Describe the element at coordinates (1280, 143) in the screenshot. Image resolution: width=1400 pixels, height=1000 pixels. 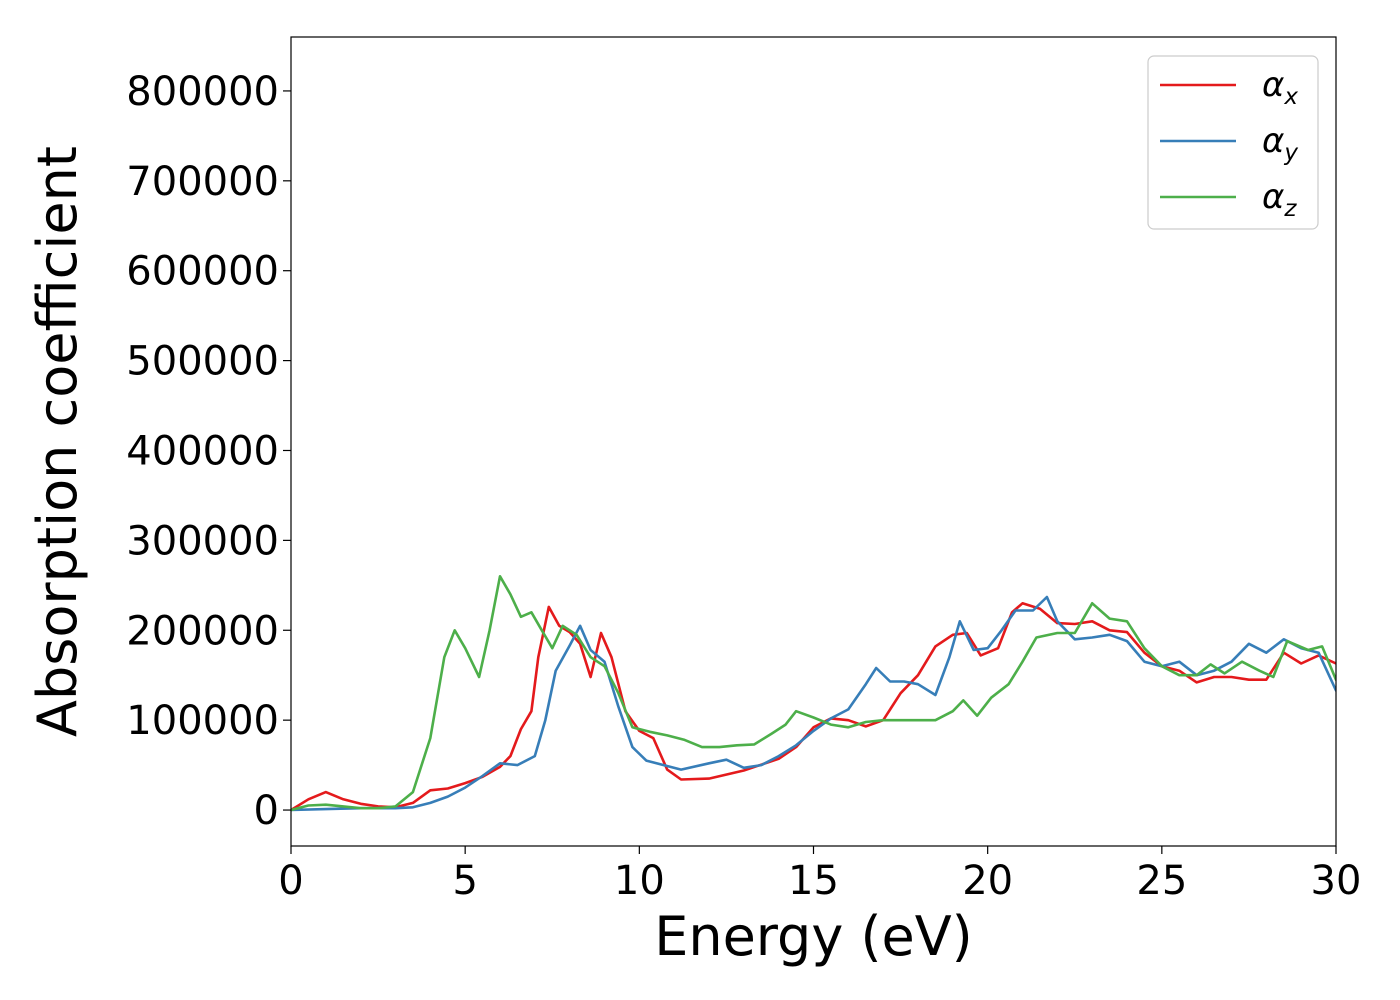
I see `legend-label-y: αy` at that location.